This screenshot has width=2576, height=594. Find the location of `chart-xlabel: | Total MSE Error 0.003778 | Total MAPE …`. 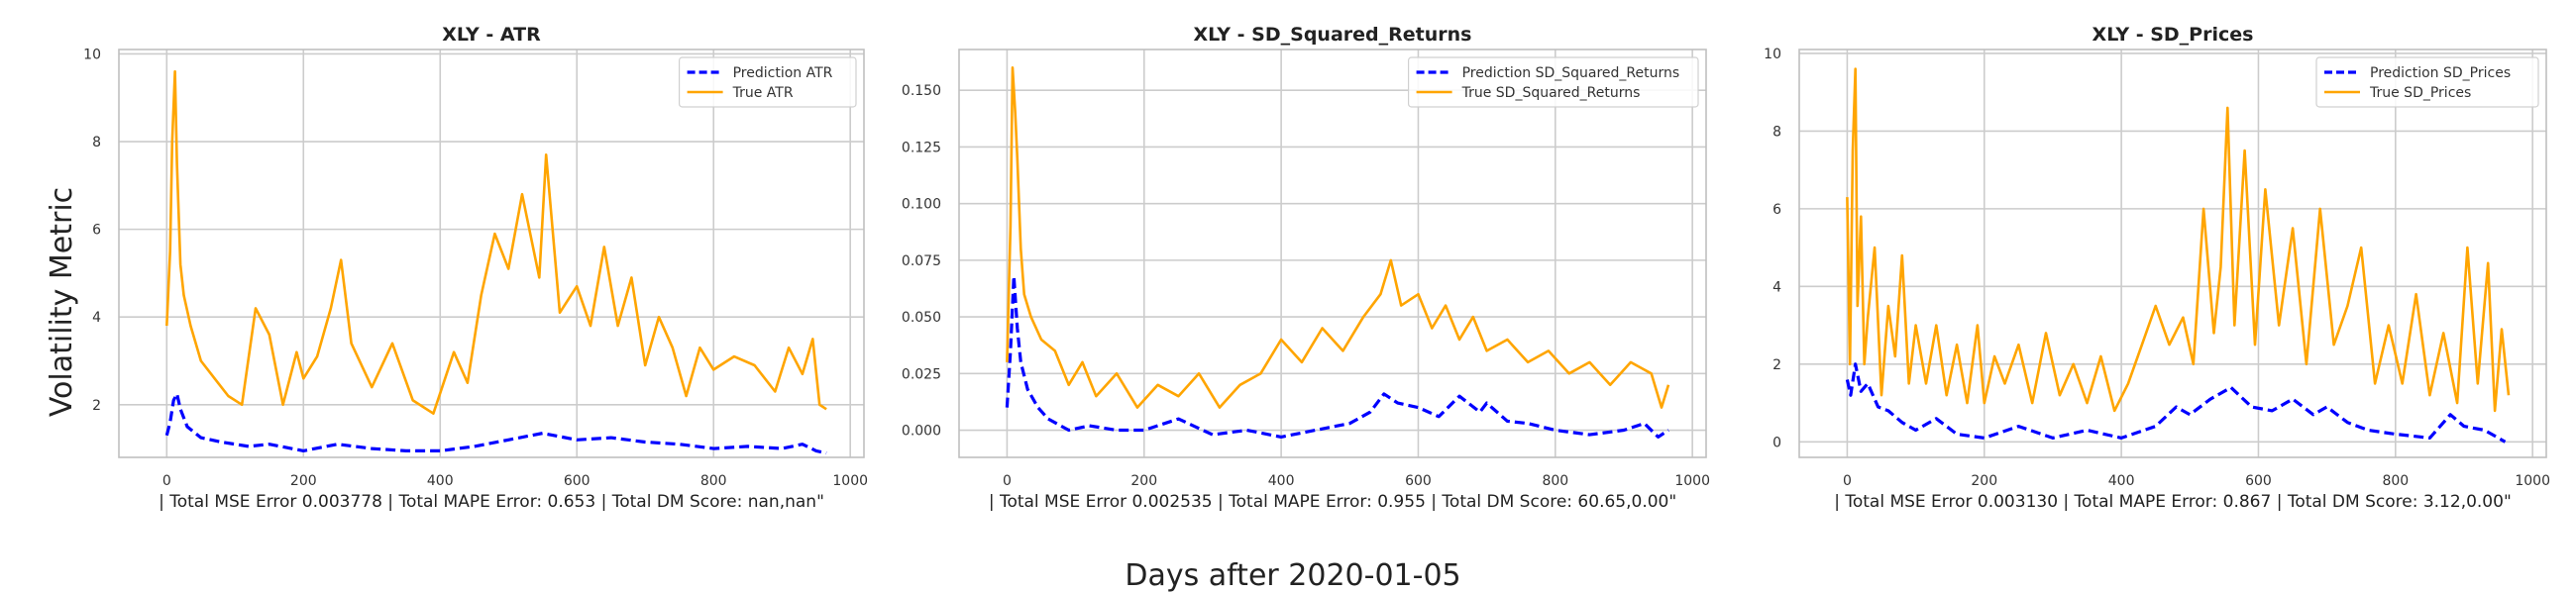

chart-xlabel: | Total MSE Error 0.003778 | Total MAPE … is located at coordinates (492, 502).